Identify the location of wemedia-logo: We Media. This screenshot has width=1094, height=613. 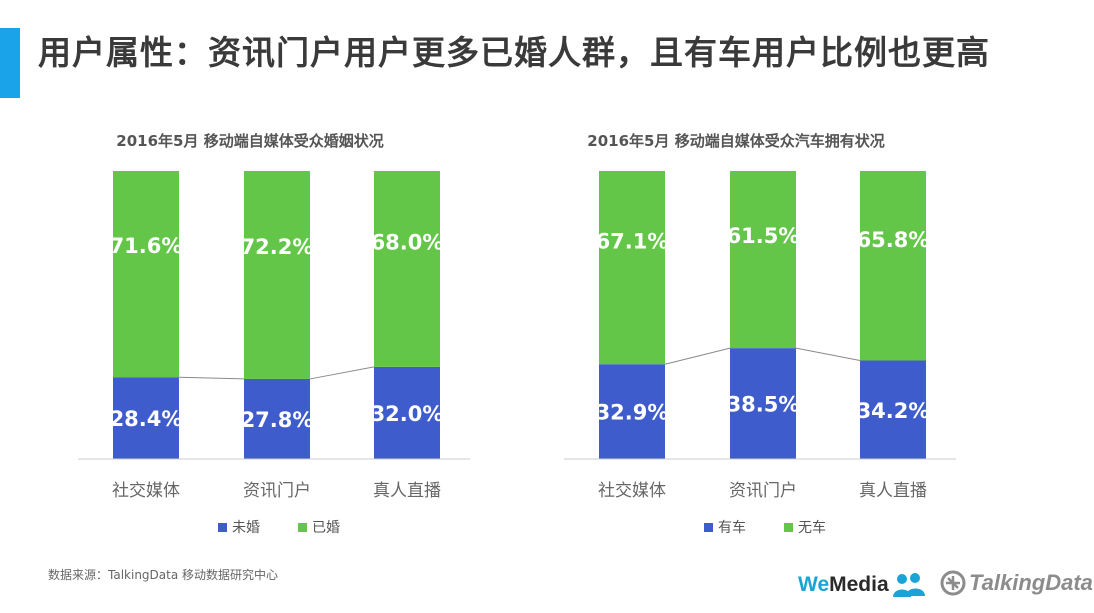
(862, 585).